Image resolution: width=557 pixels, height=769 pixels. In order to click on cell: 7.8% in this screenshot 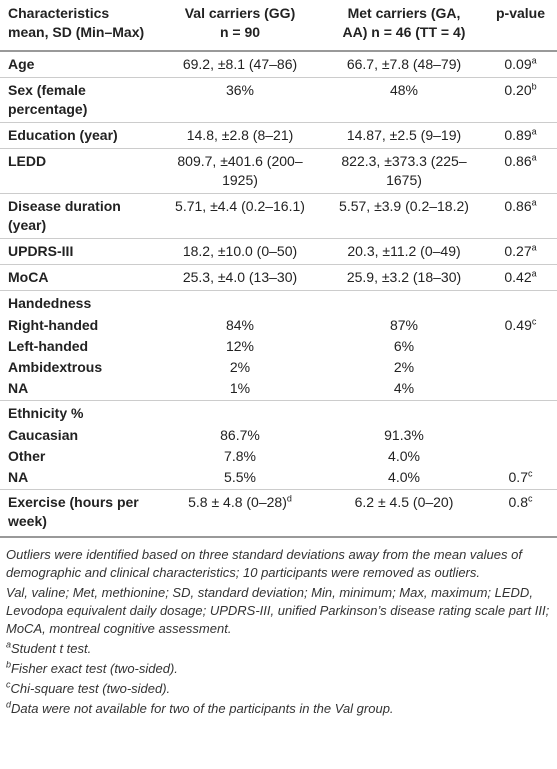, I will do `click(240, 457)`.